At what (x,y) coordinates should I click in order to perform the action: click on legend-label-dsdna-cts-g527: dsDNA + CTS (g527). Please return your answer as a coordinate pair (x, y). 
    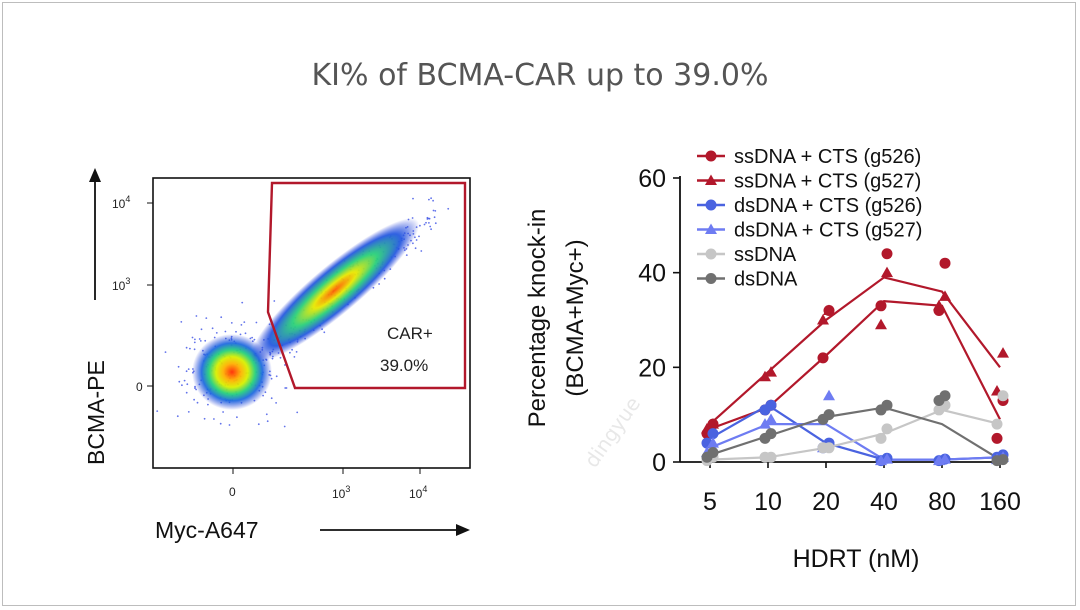
    Looking at the image, I should click on (828, 231).